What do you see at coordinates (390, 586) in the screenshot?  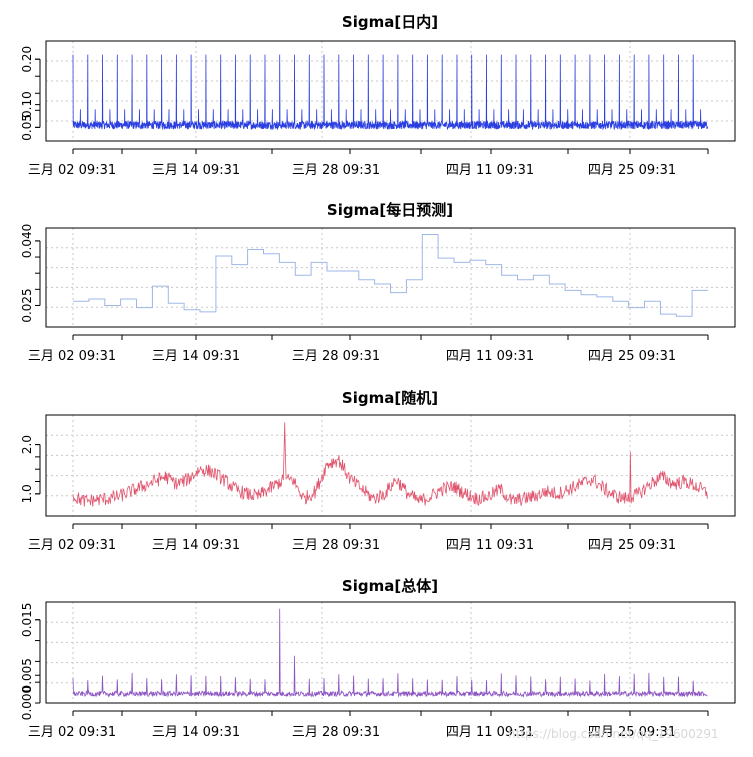 I see `panel-title: Sigma[总体]` at bounding box center [390, 586].